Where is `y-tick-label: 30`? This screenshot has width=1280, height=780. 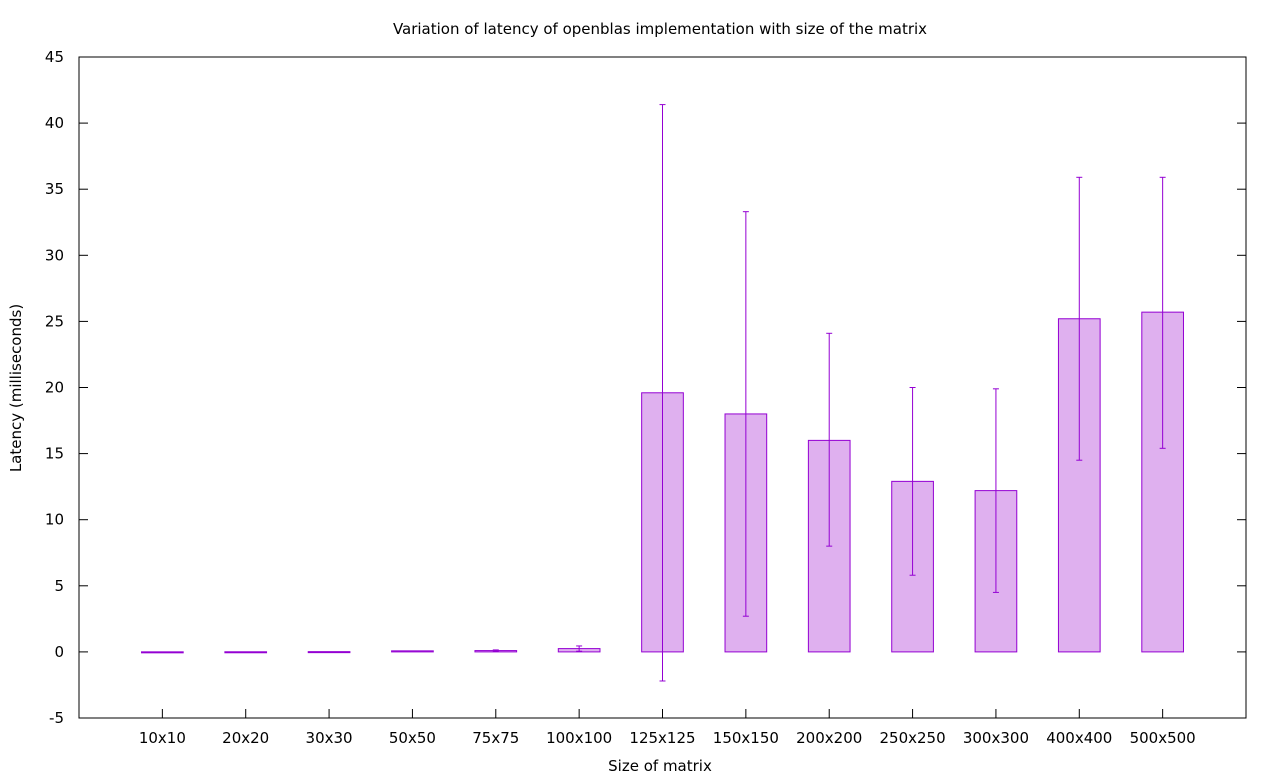
y-tick-label: 30 is located at coordinates (54, 255).